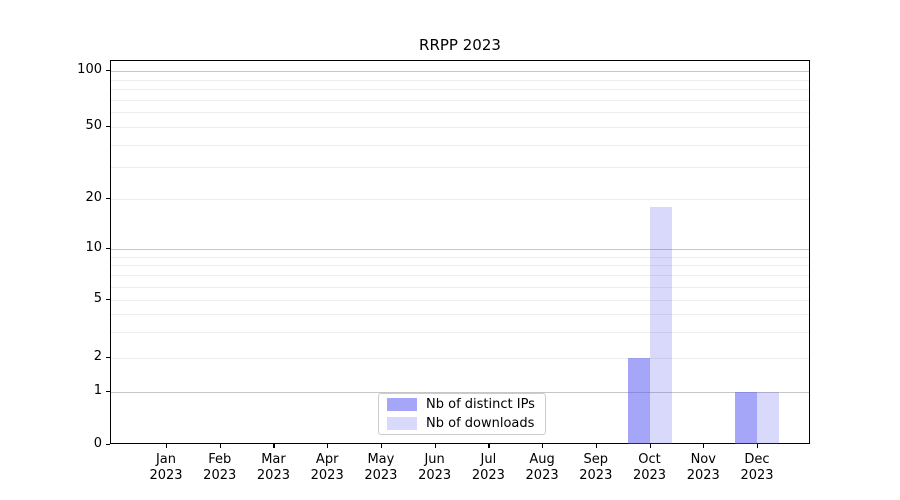 Image resolution: width=900 pixels, height=500 pixels. Describe the element at coordinates (327, 467) in the screenshot. I see `x-tick-label-apr-2023: Apr 2023` at that location.